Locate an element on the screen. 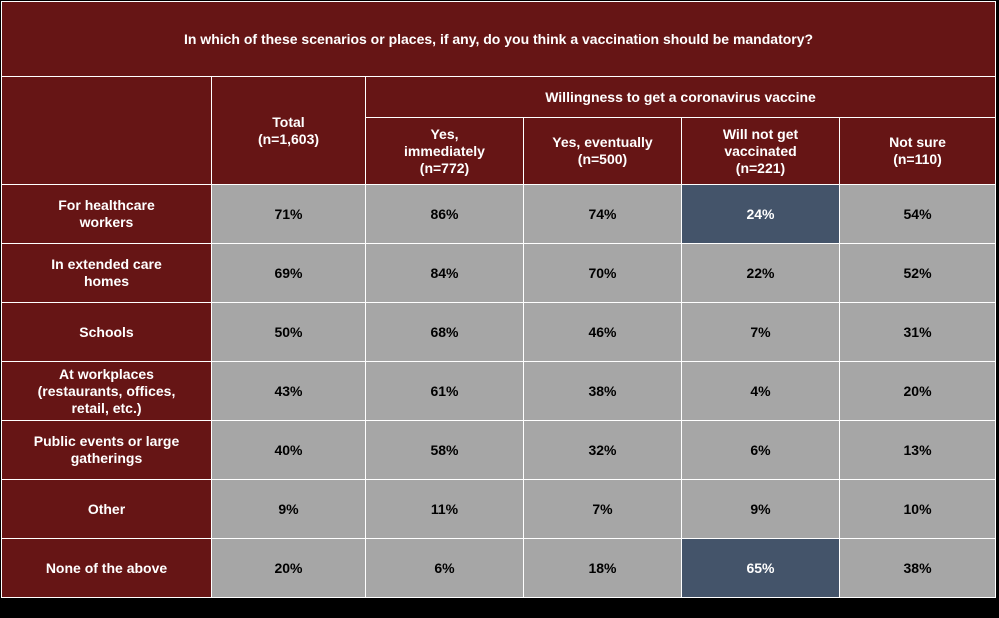  value-cell-yes-eventually: 70% is located at coordinates (602, 273).